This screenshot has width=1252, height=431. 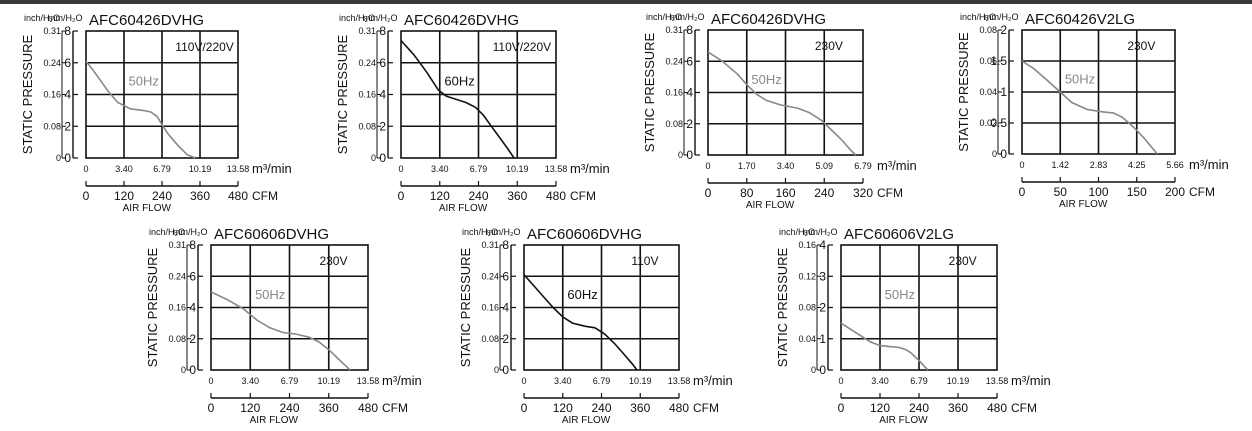 I want to click on chart-title: AFC60606DVHG, so click(x=271, y=234).